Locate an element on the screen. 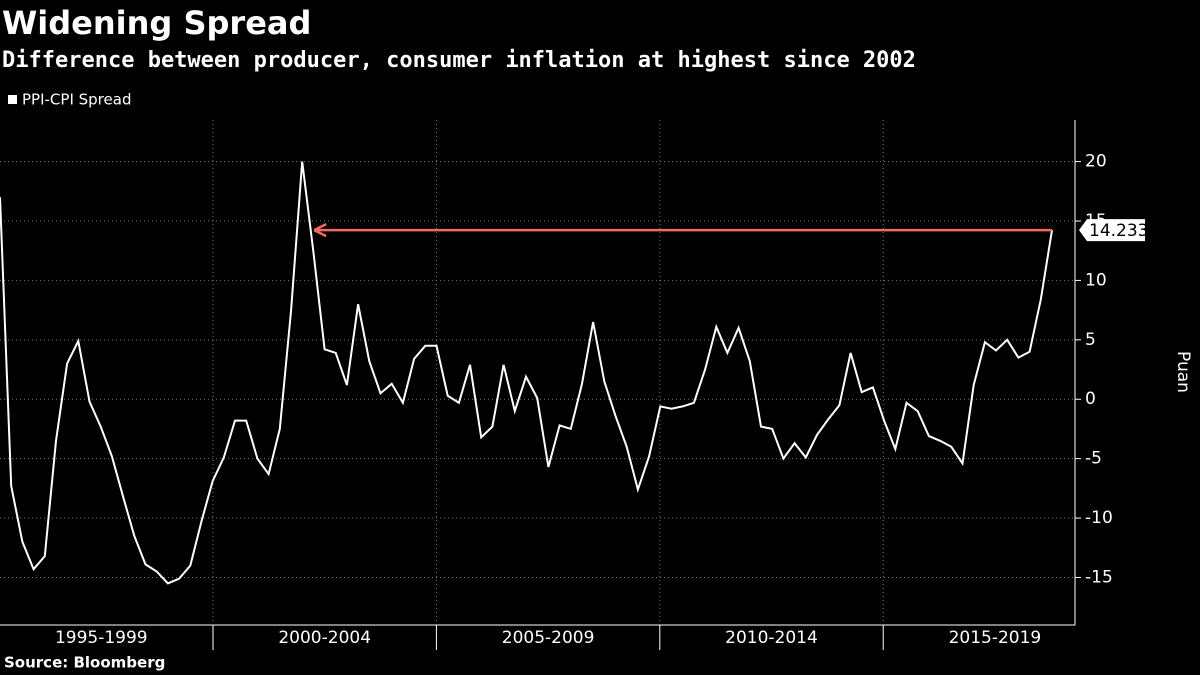 The width and height of the screenshot is (1200, 675). x-tick-label: 2010-2014 is located at coordinates (771, 638).